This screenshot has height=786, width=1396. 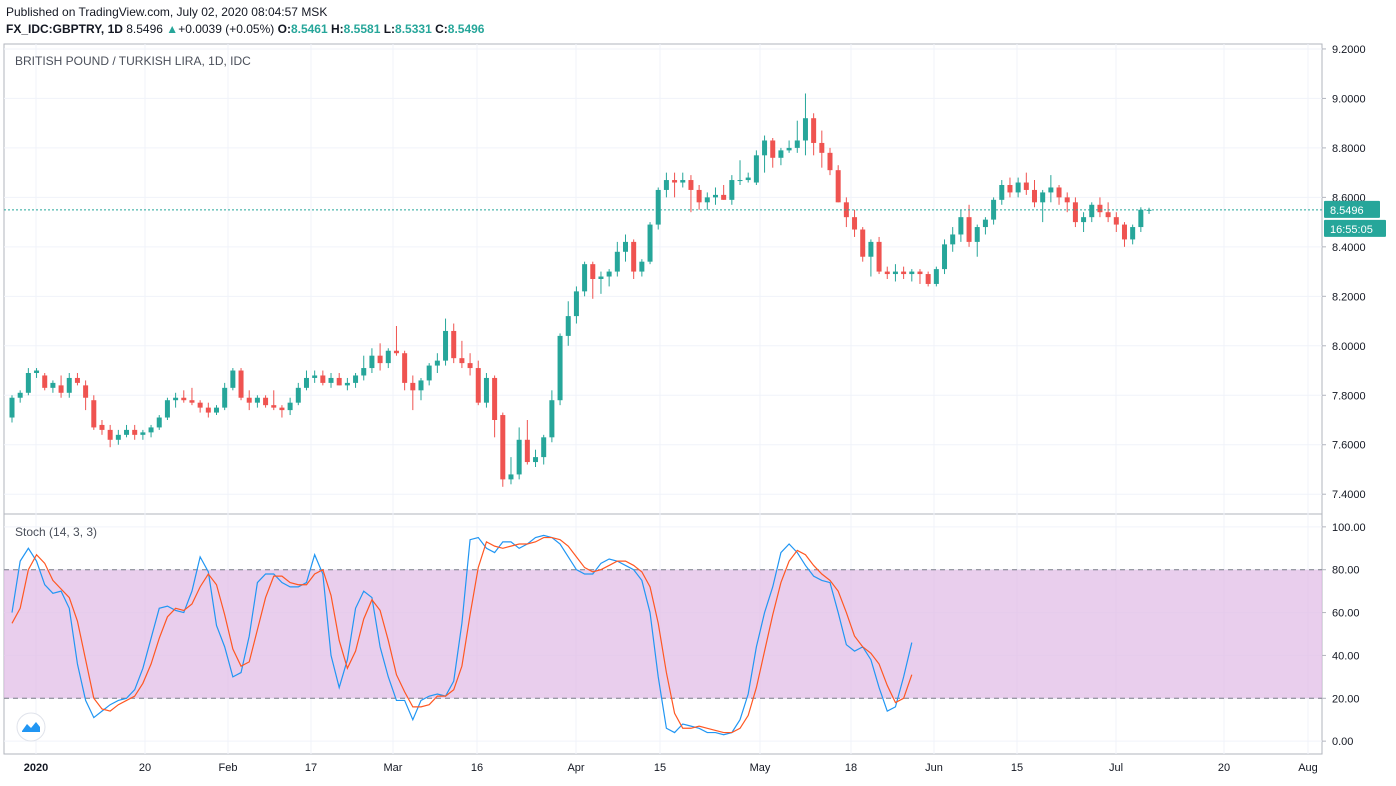 I want to click on up-triangle-icon: ▲, so click(x=172, y=29).